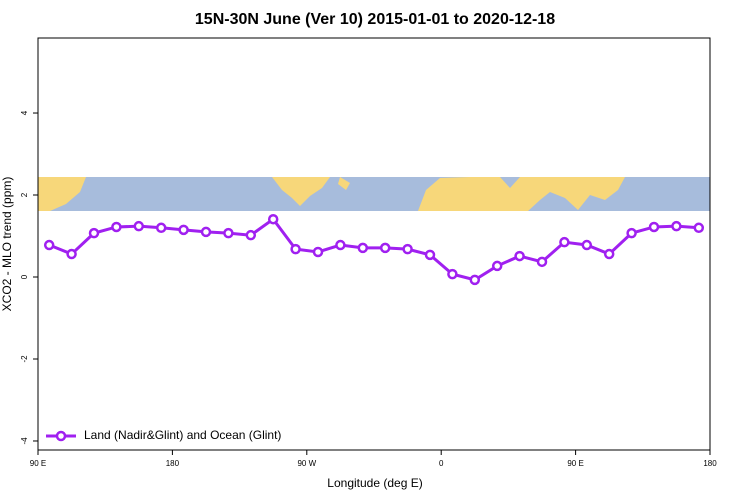 This screenshot has width=750, height=500. I want to click on y-tick-label: 2, so click(24, 194).